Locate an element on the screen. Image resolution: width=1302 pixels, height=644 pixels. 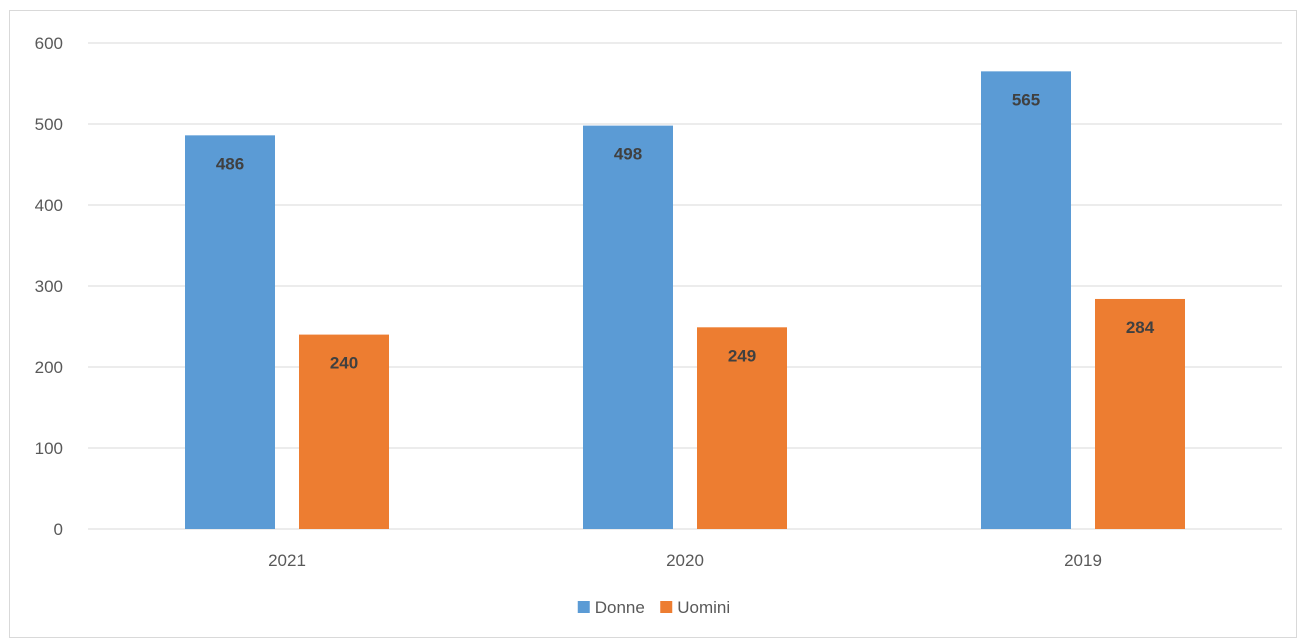
x-tick-label: 2019 is located at coordinates (1083, 560).